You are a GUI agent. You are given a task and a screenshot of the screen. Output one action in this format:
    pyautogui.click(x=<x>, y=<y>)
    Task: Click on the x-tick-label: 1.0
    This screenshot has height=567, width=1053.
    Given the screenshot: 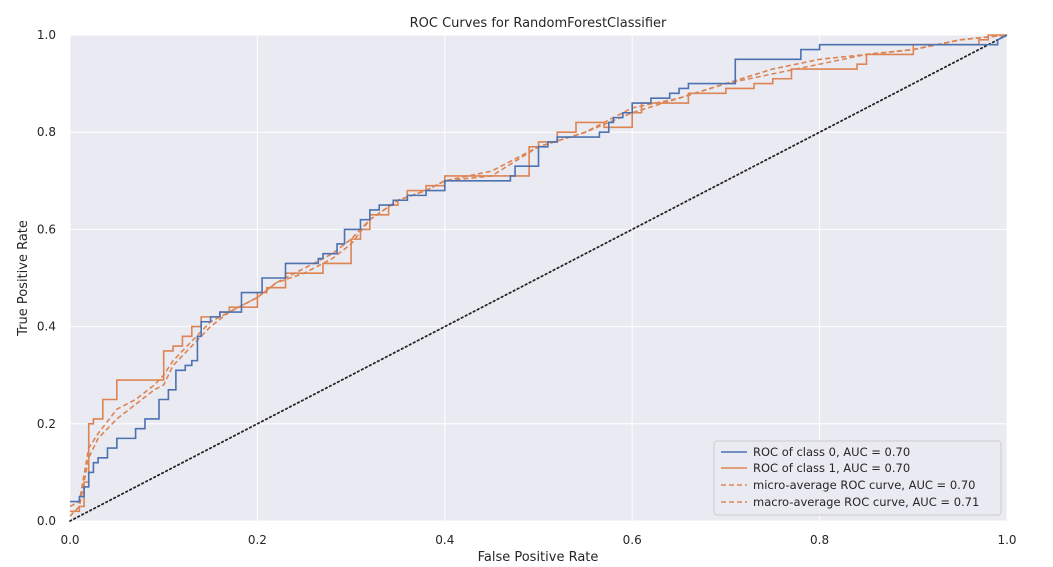 What is the action you would take?
    pyautogui.click(x=1006, y=540)
    